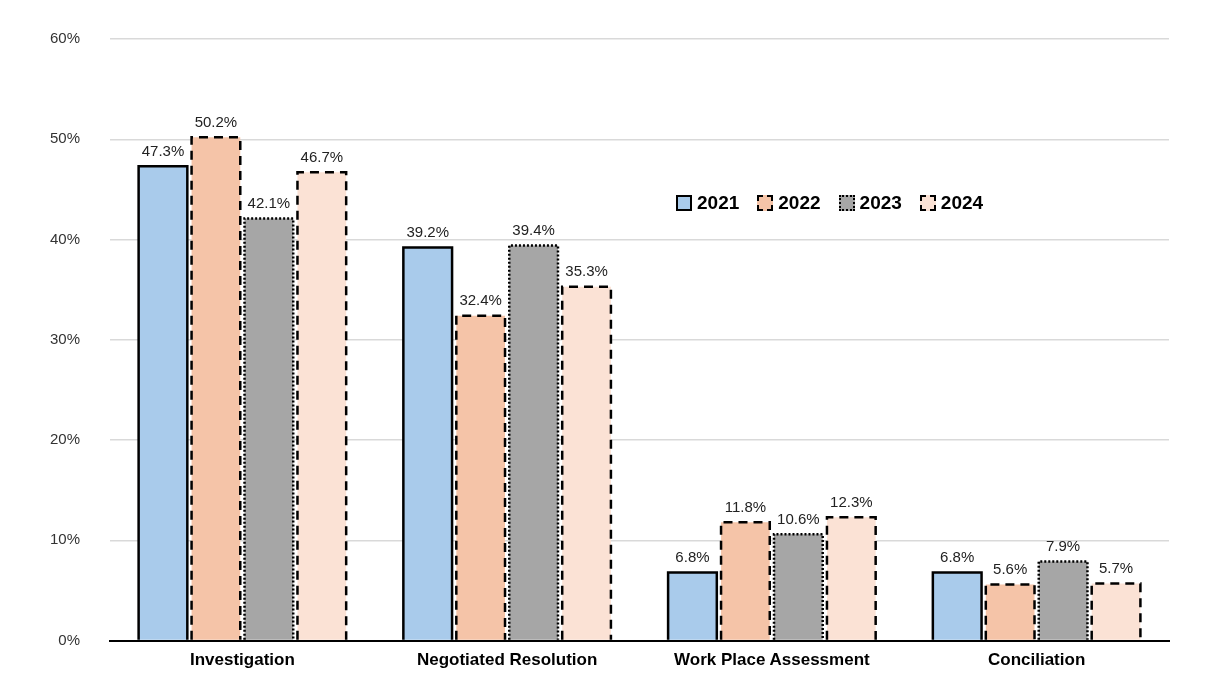 The width and height of the screenshot is (1219, 691). Describe the element at coordinates (322, 156) in the screenshot. I see `data-label: 46.7%` at that location.